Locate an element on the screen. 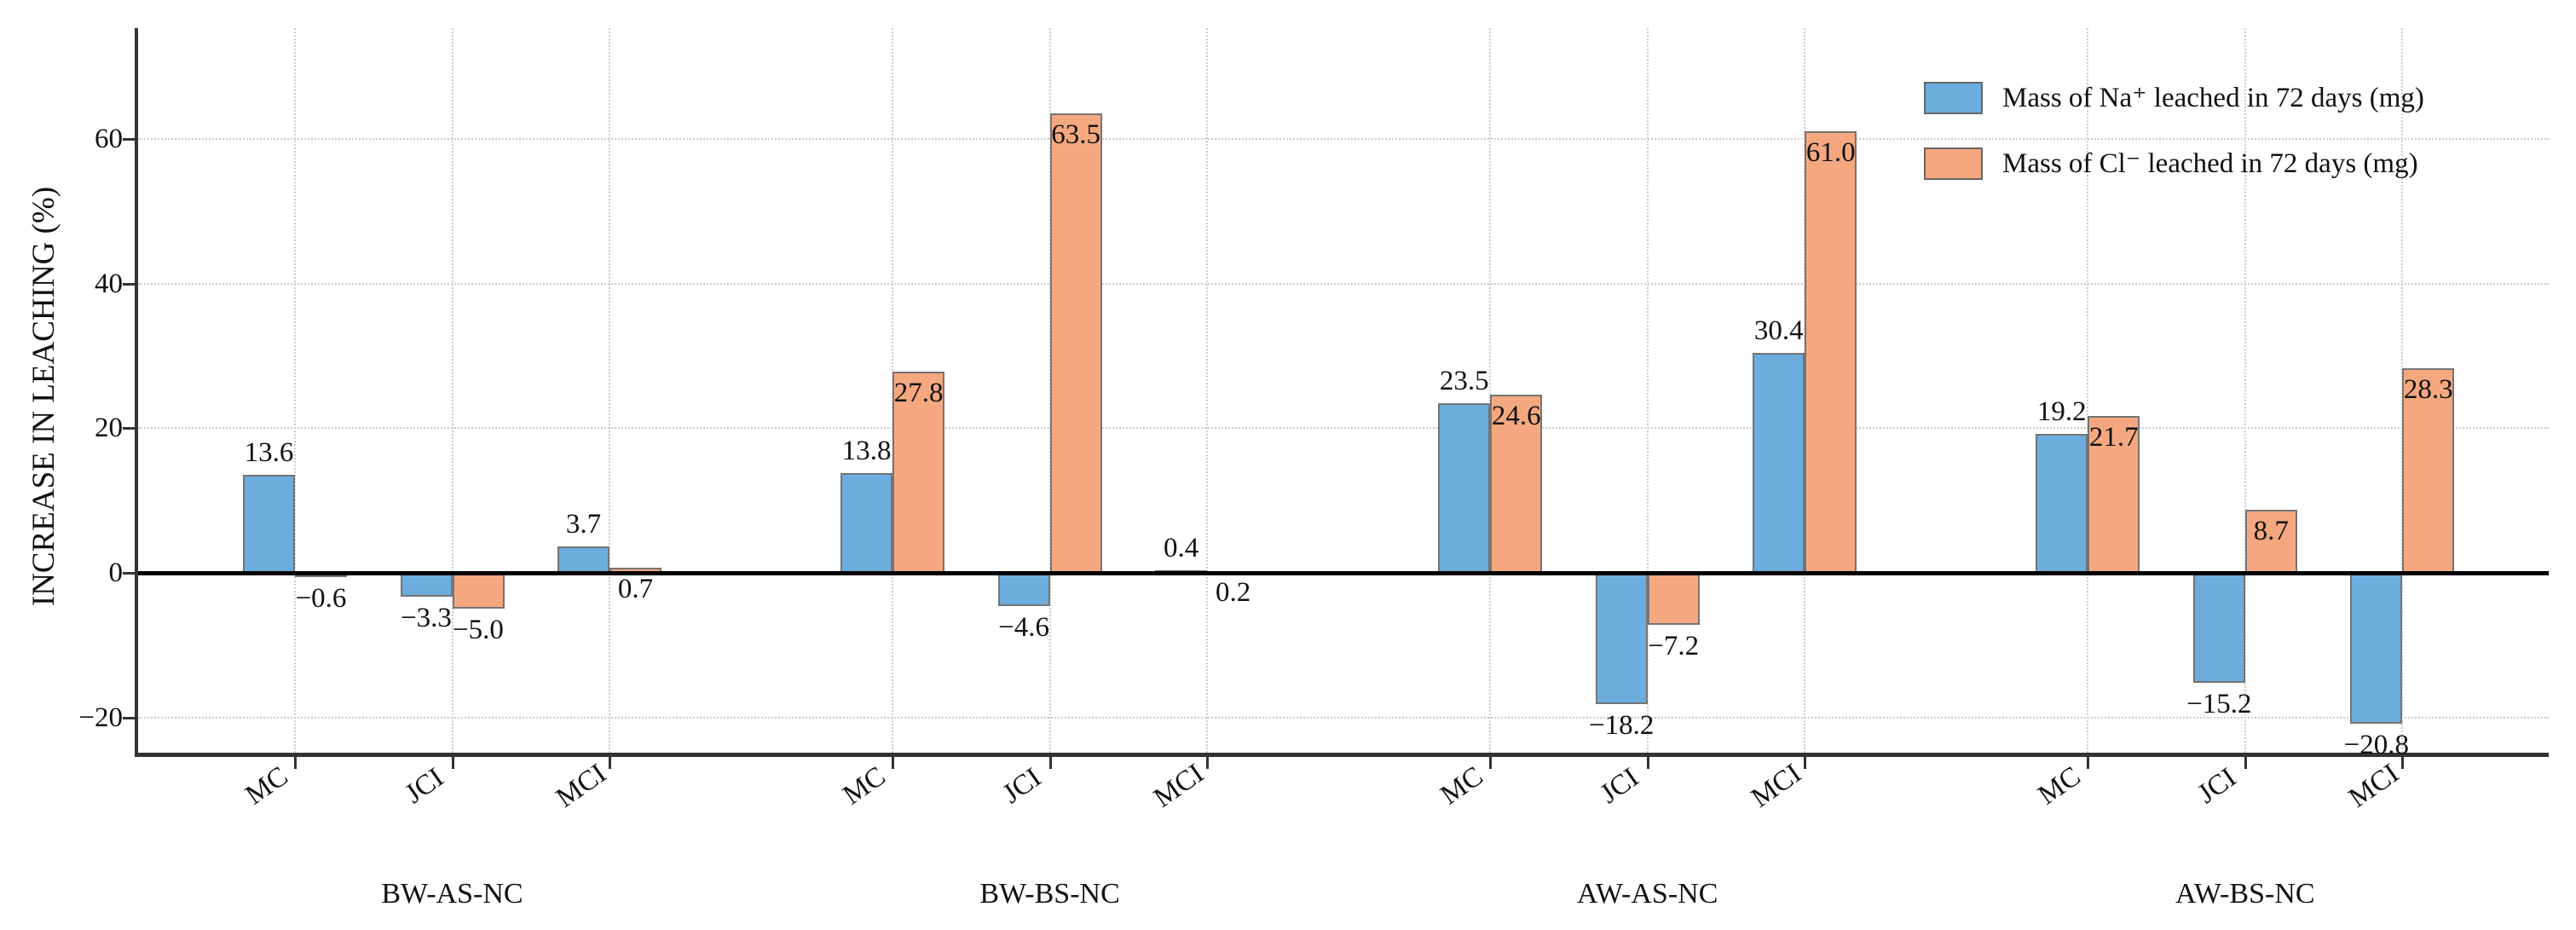 The width and height of the screenshot is (2576, 930). group-label: BW-AS-NC is located at coordinates (452, 894).